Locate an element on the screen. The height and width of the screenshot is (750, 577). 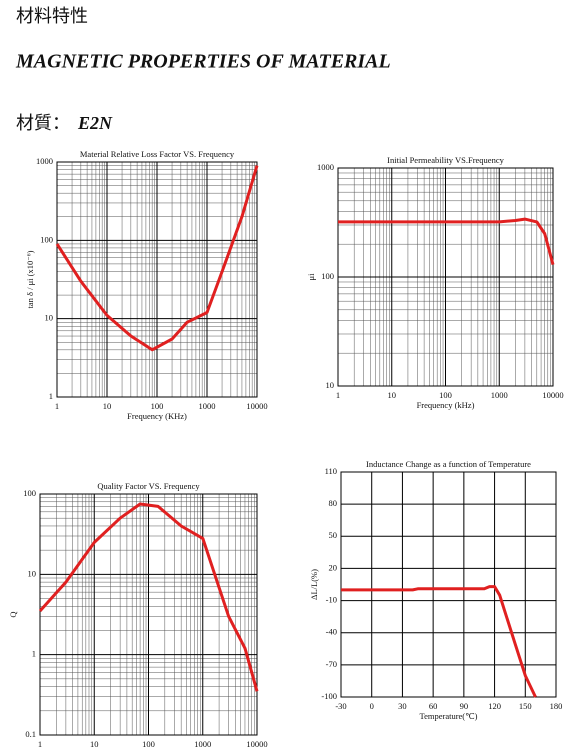
y-axis-label: tan δ / μi (x10⁻⁶) is located at coordinates (30, 279).